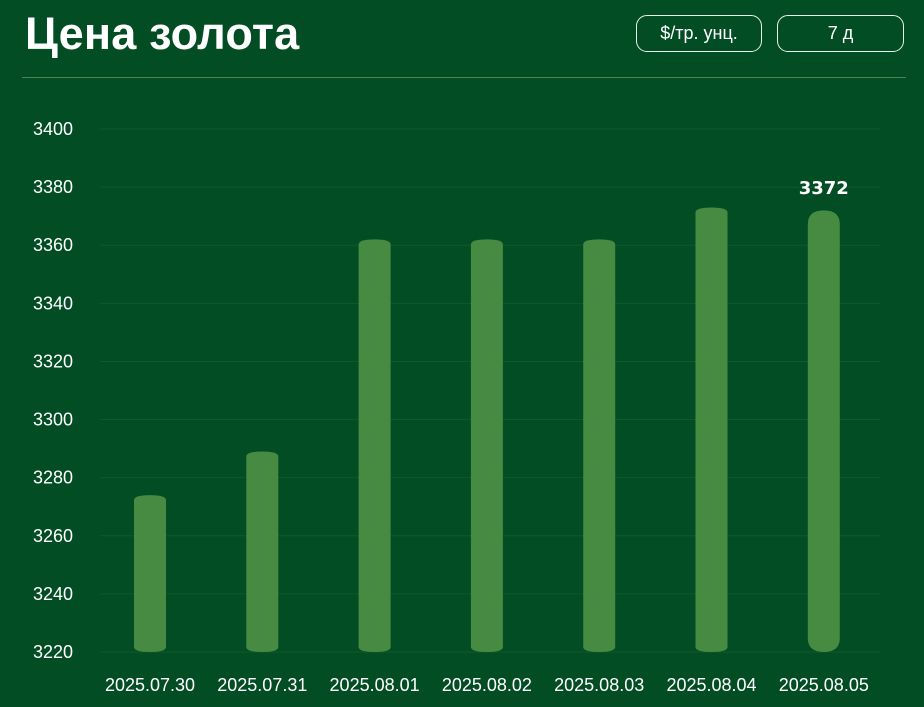 This screenshot has width=924, height=707. Describe the element at coordinates (699, 33) in the screenshot. I see `unit-toggle-button: $/тр. унц.` at that location.